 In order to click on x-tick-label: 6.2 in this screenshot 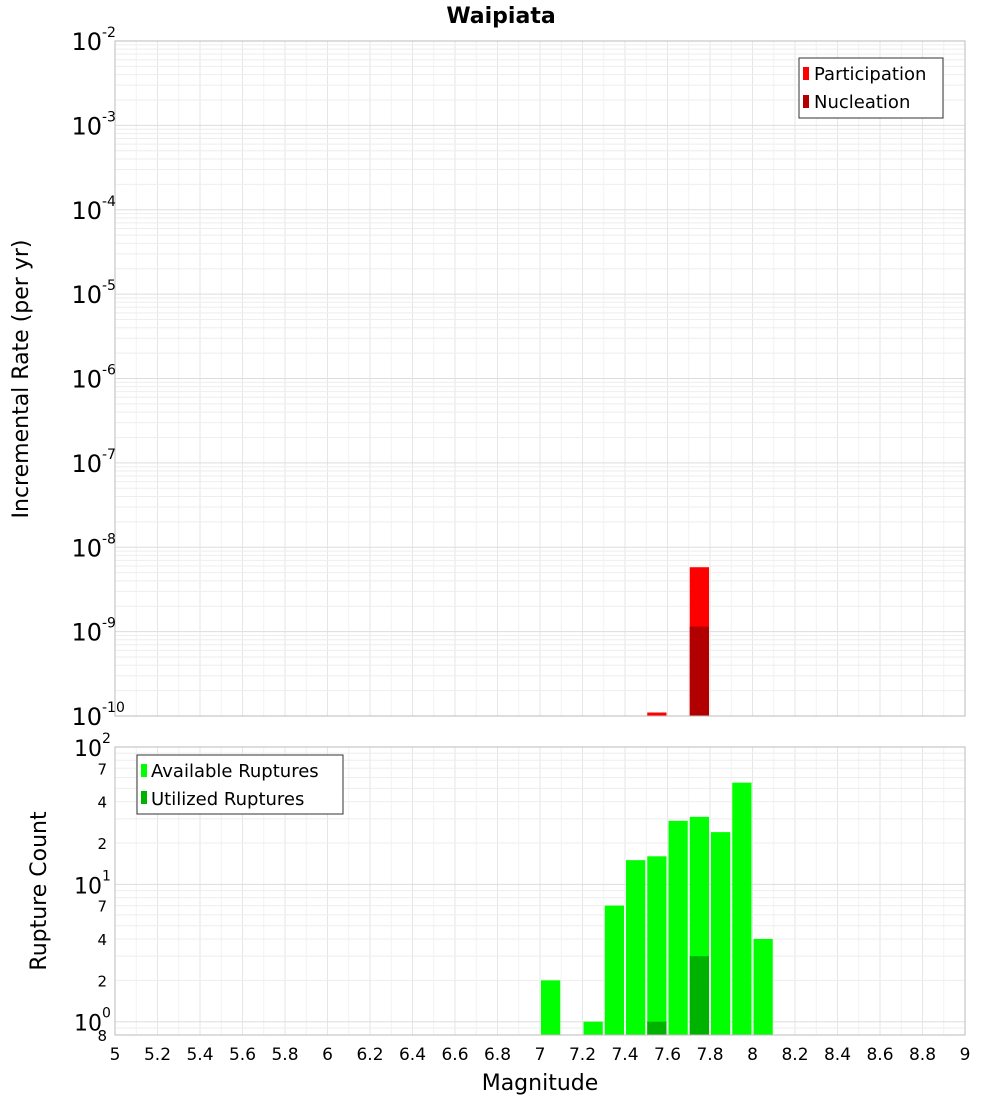, I will do `click(369, 1055)`.